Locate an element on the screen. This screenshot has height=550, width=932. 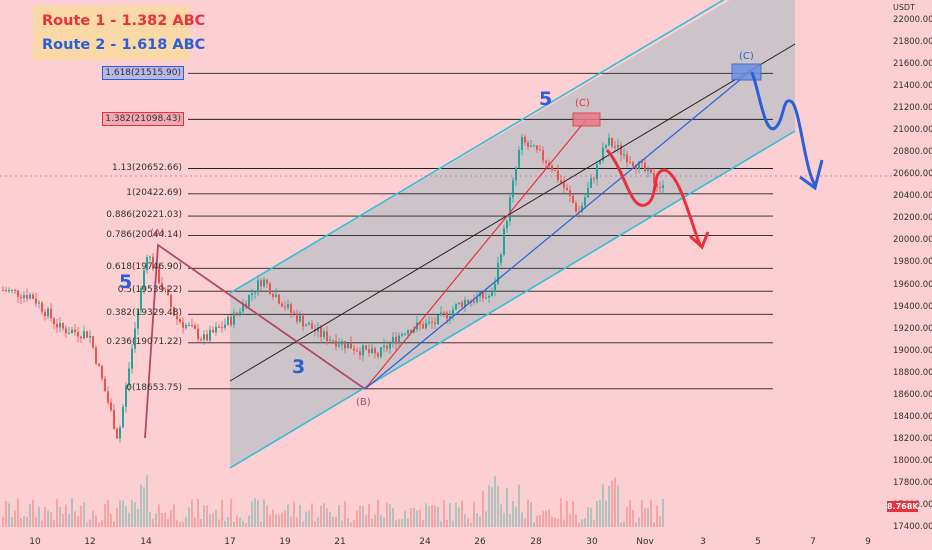
price-tick-label: 21600.00 is located at coordinates (912, 64).